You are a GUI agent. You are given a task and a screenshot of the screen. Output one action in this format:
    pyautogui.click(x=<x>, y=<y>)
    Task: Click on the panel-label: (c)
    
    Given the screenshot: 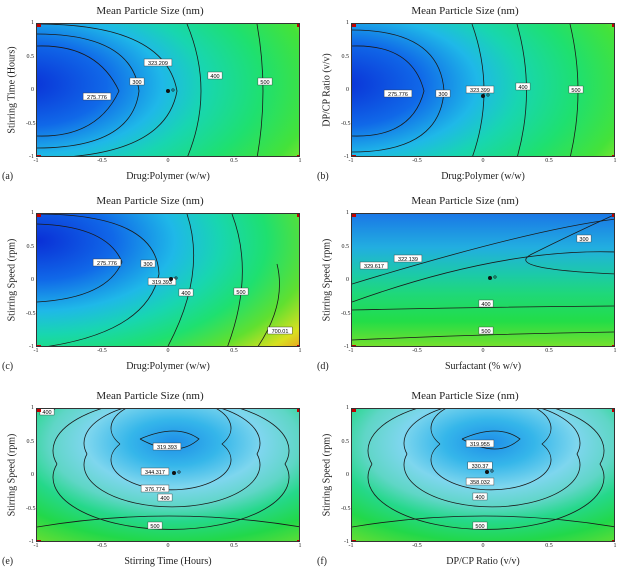 What is the action you would take?
    pyautogui.click(x=8, y=366)
    